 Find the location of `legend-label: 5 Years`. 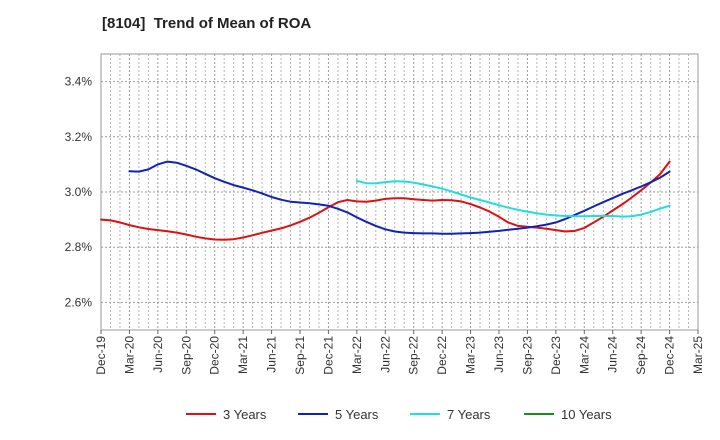

legend-label: 5 Years is located at coordinates (357, 414).